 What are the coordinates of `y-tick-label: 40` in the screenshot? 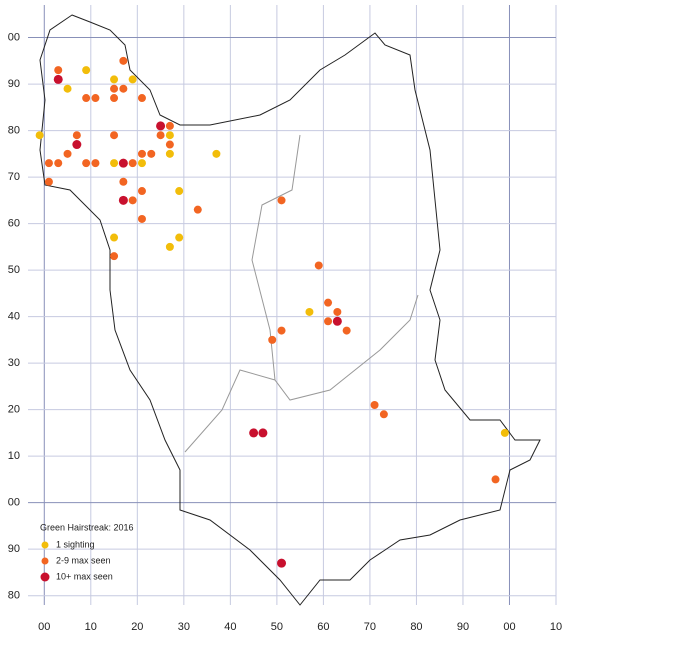 It's located at (14, 317).